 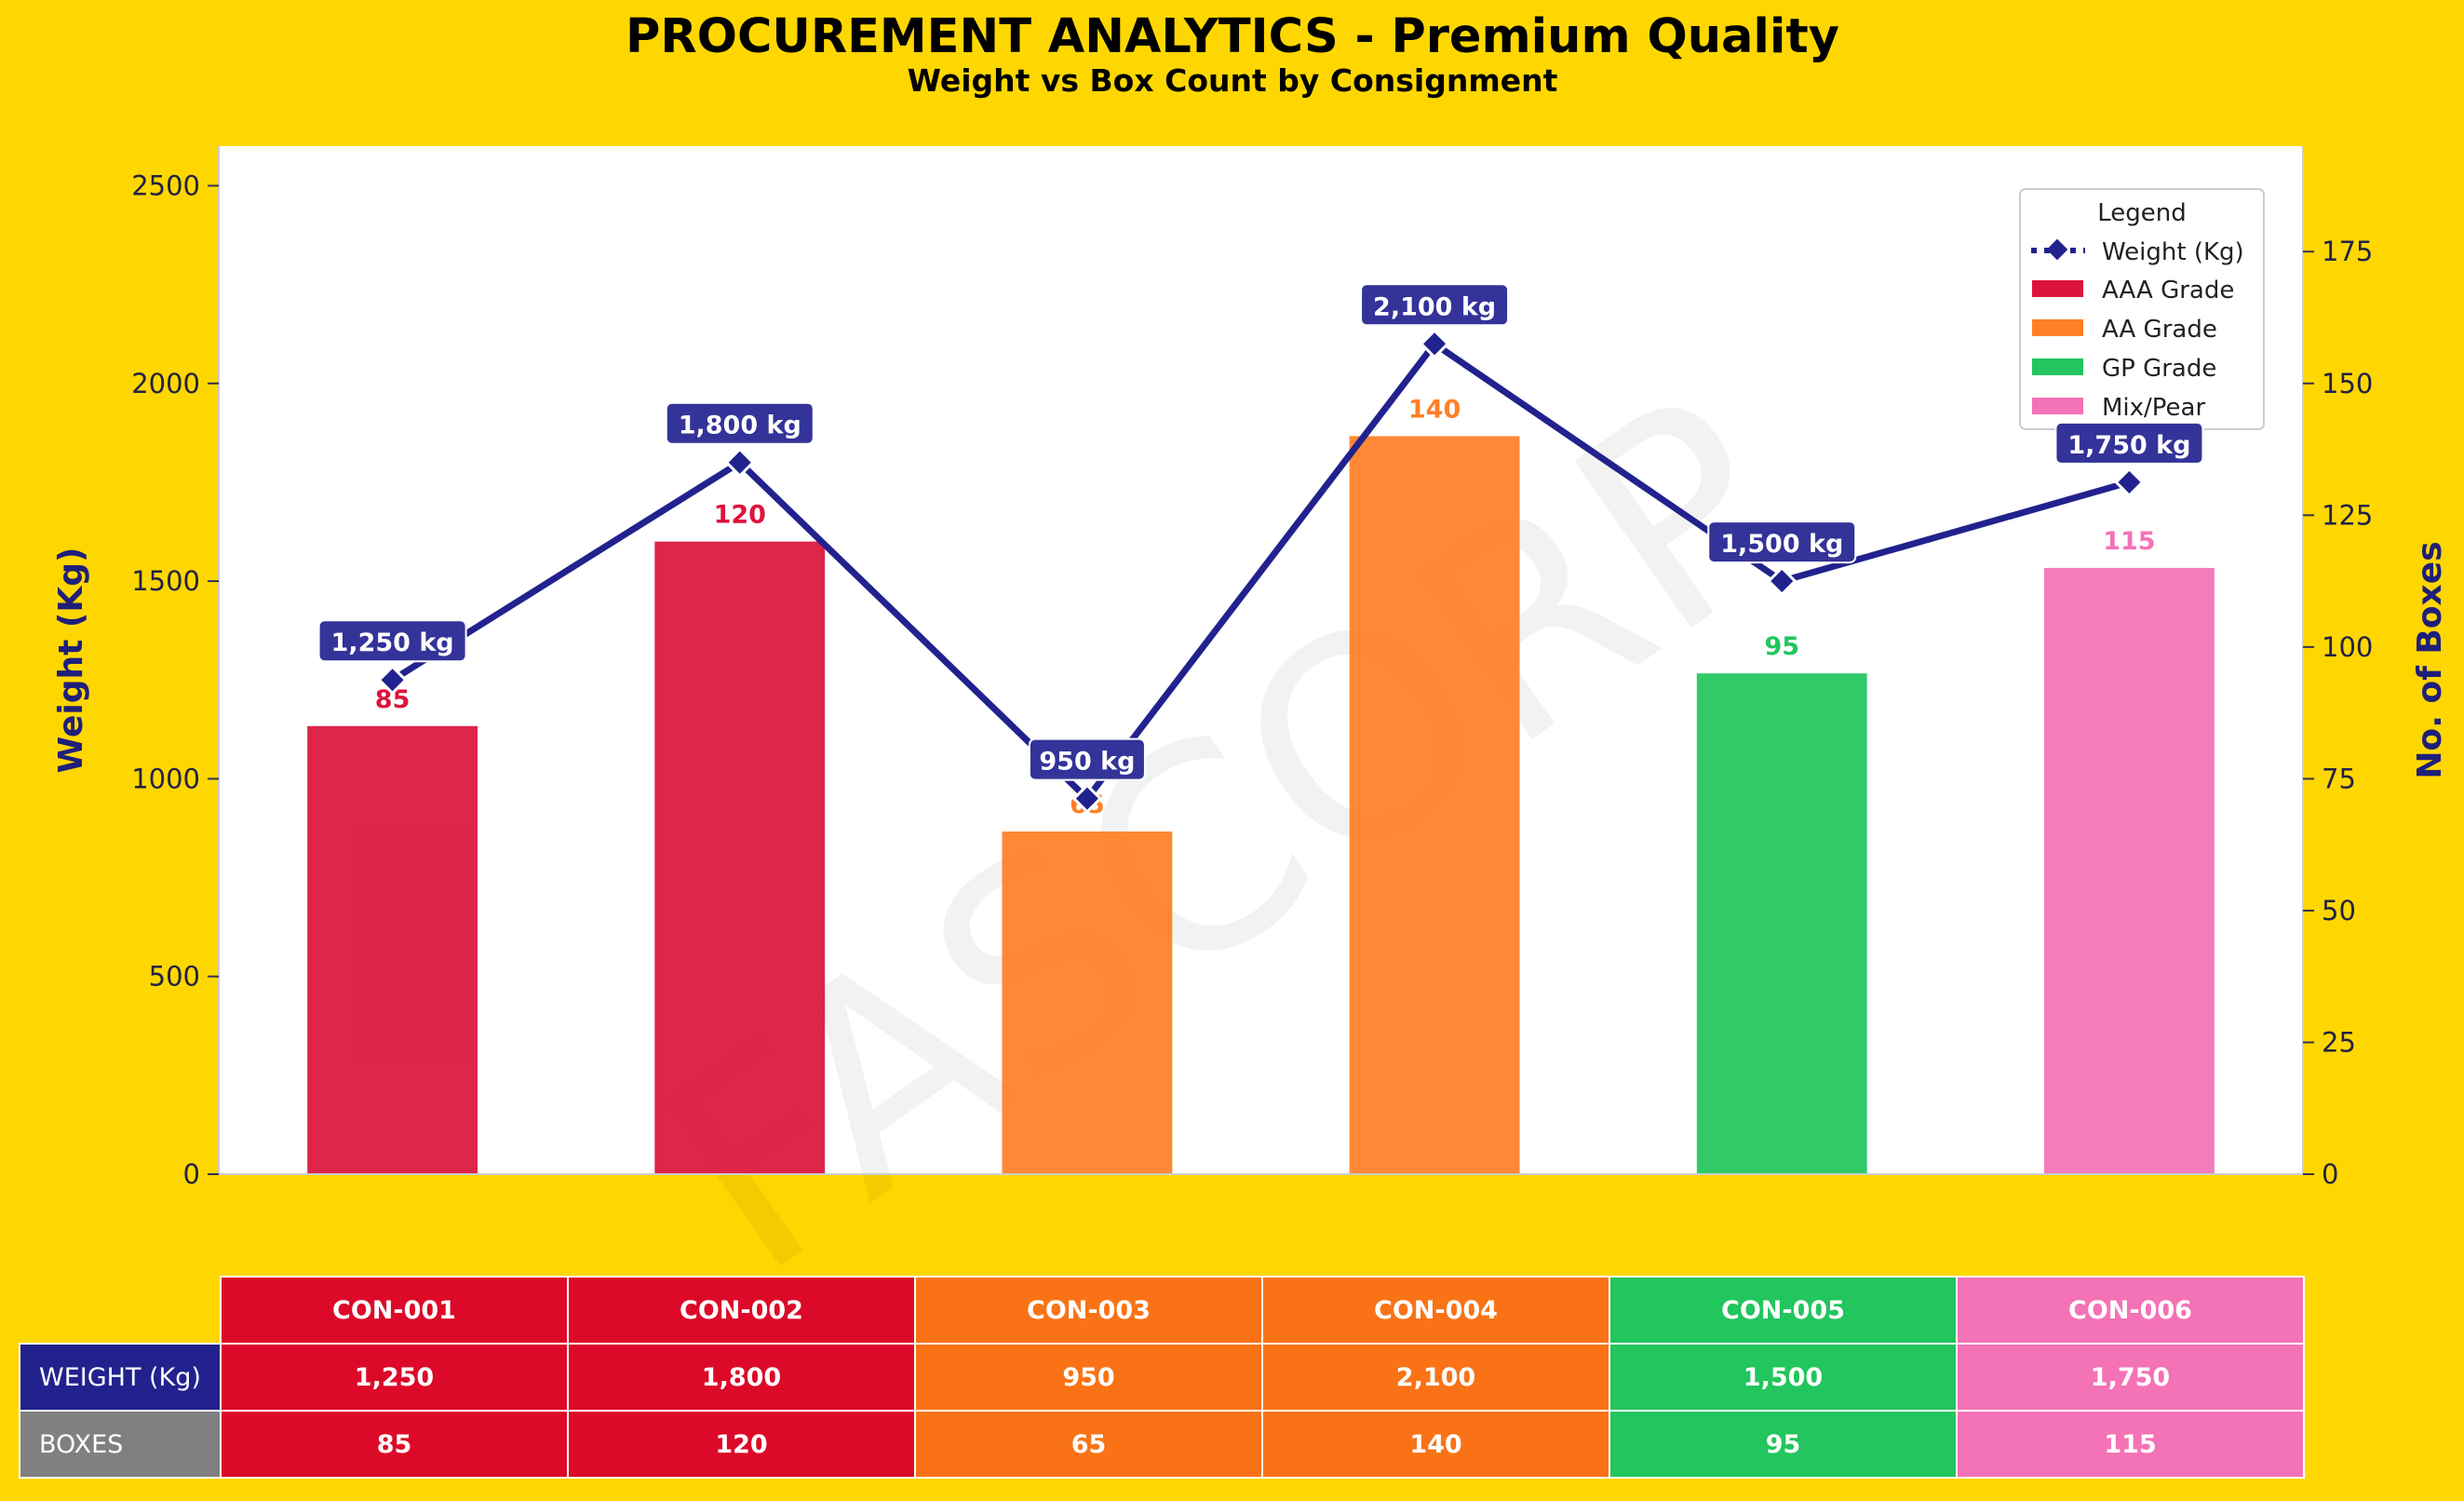 What do you see at coordinates (2129, 541) in the screenshot?
I see `bar-value-label: 115` at bounding box center [2129, 541].